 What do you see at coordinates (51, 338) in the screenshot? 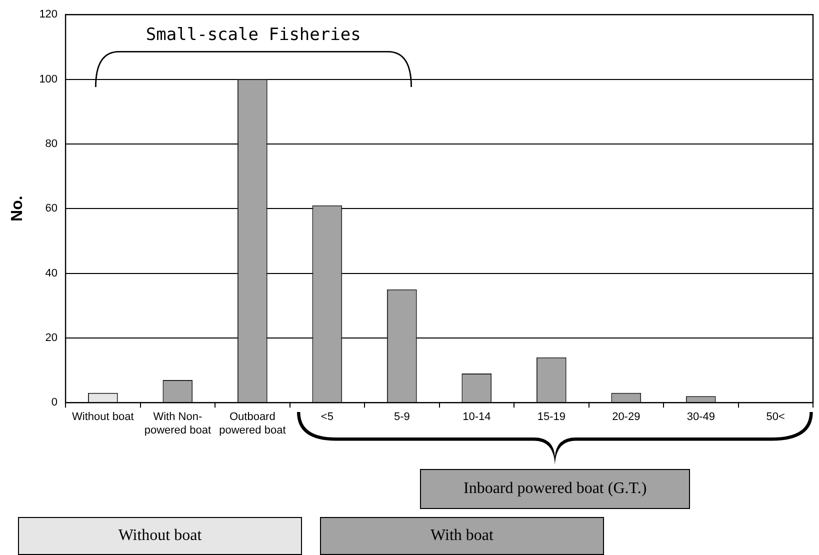
I see `y-tick-label: 20` at bounding box center [51, 338].